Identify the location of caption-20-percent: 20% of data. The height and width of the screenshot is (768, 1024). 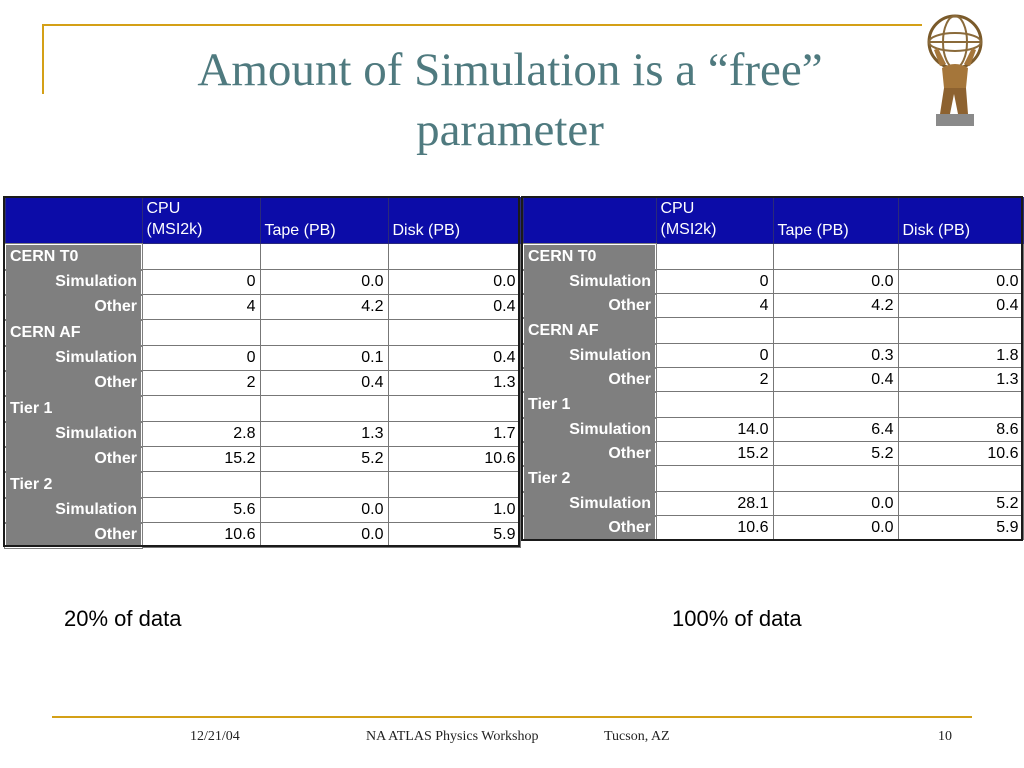
(123, 618).